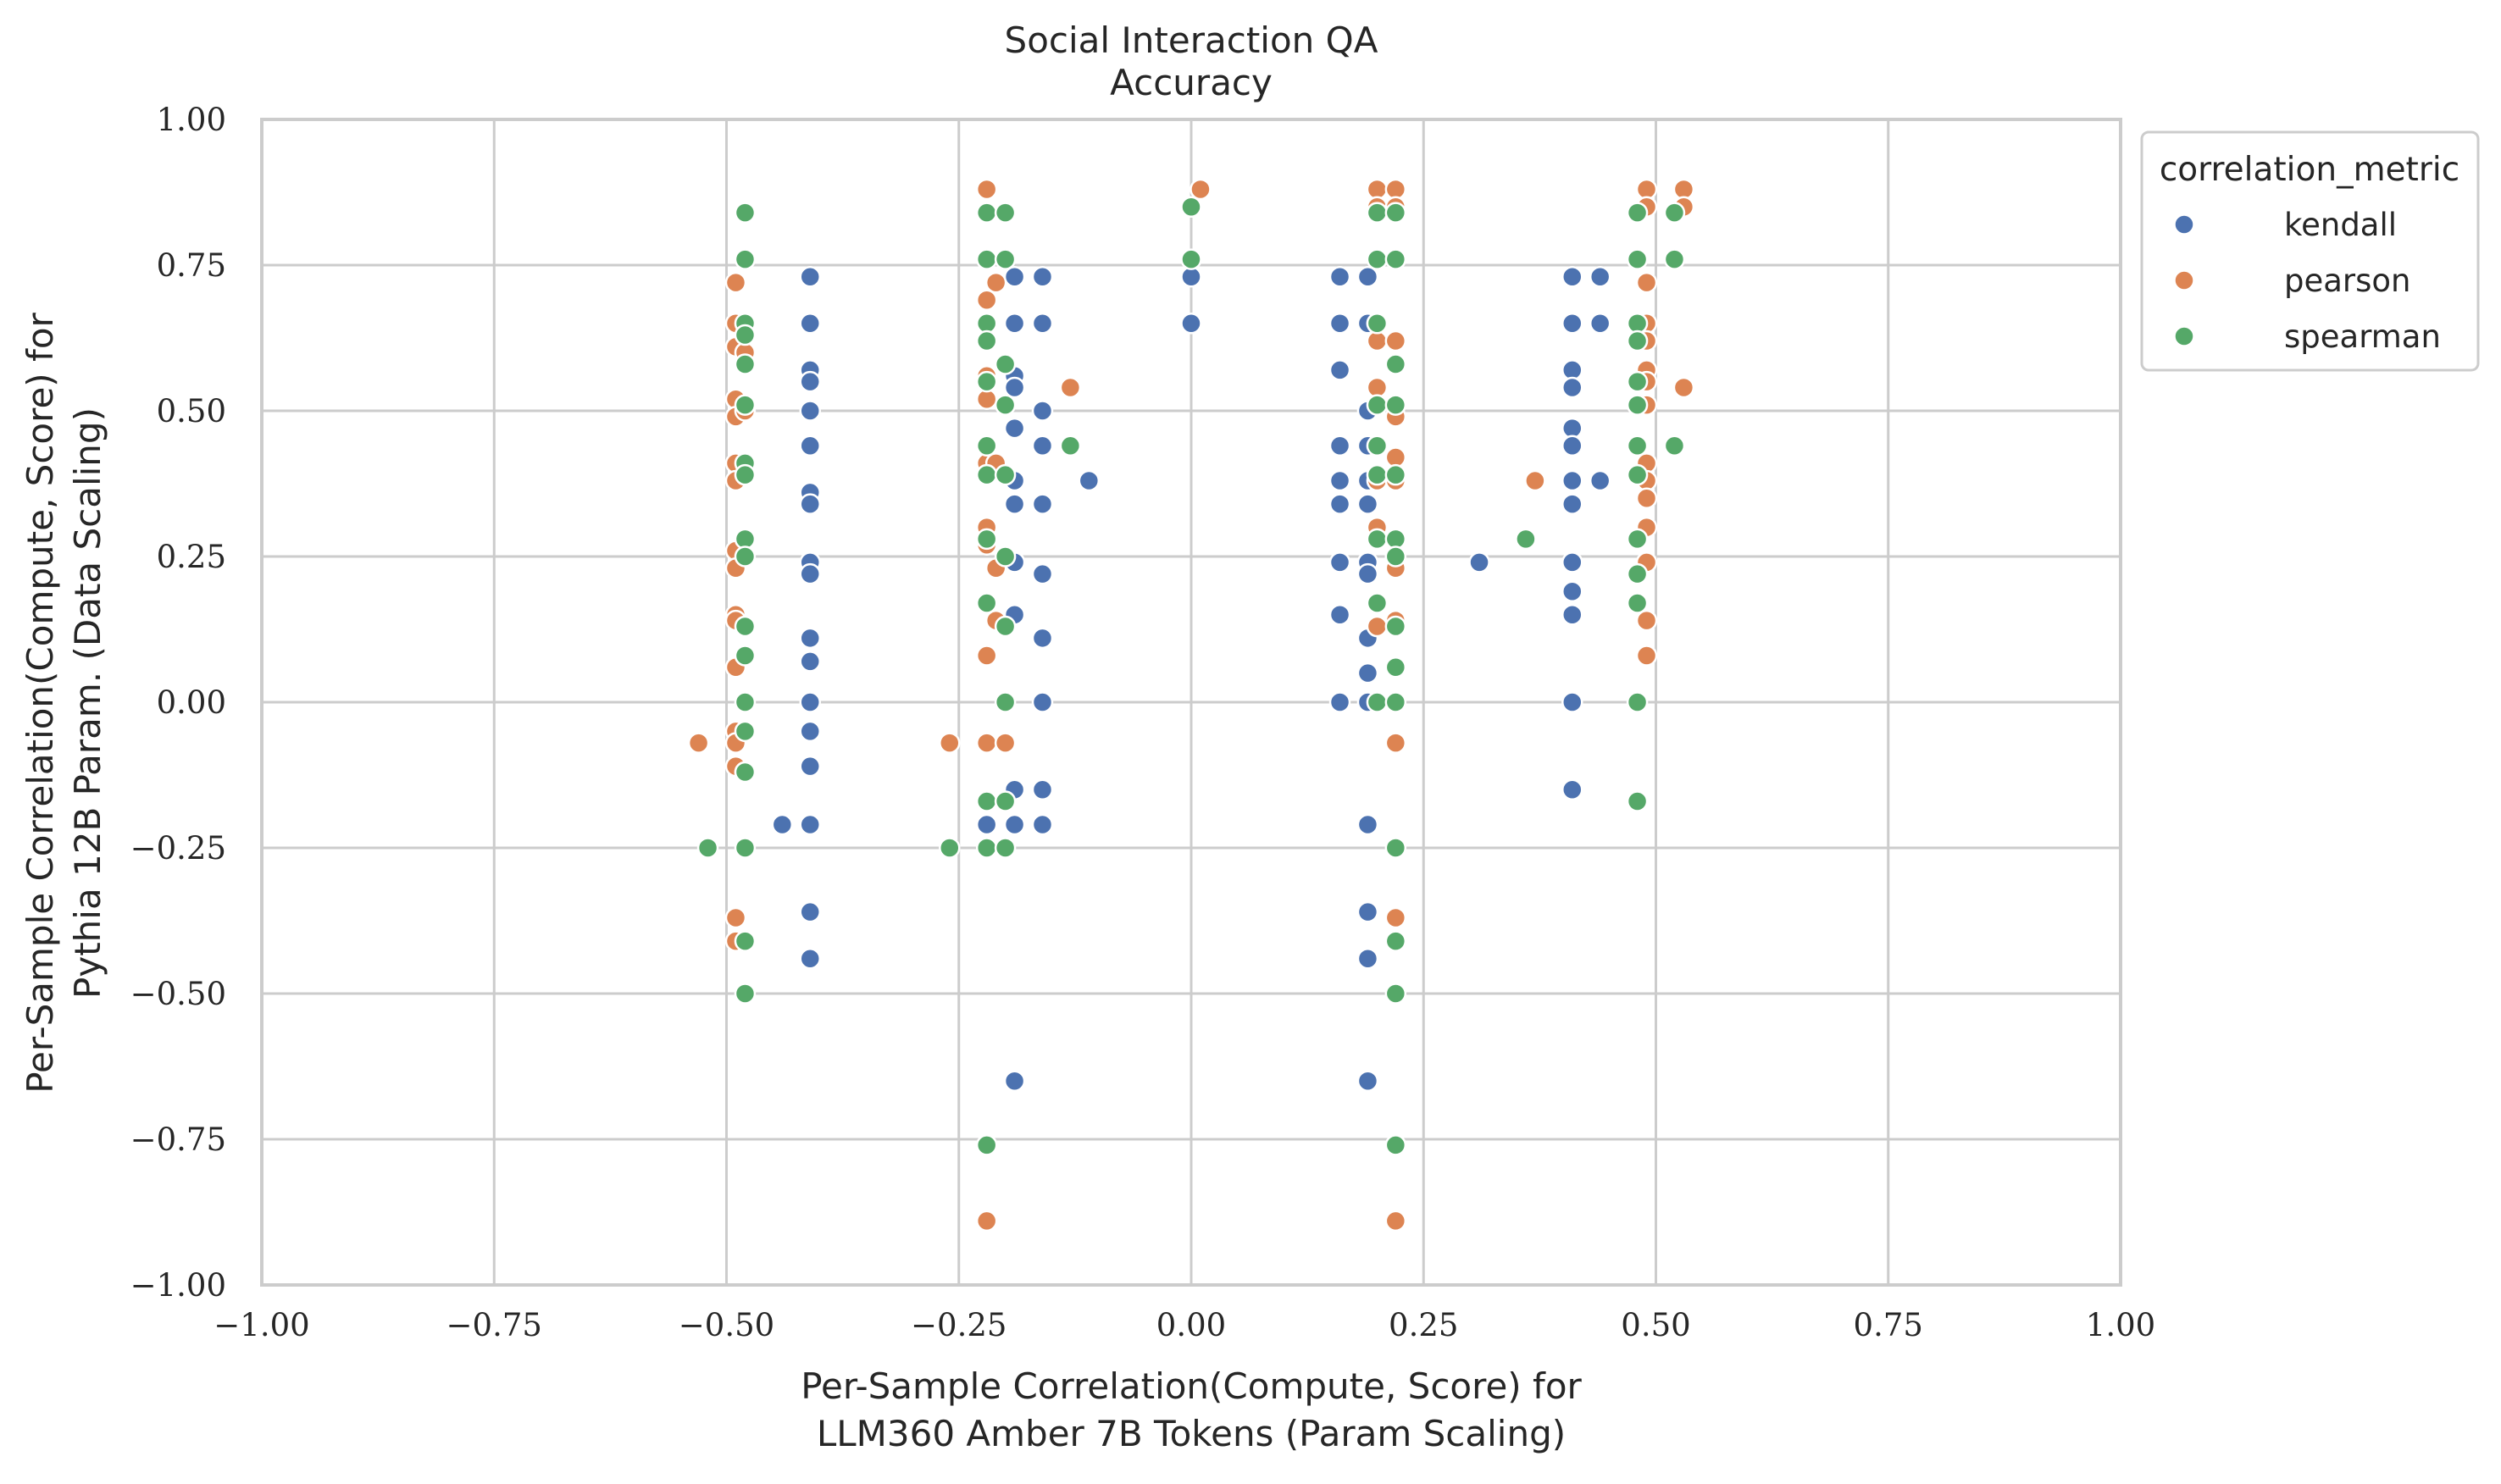 This screenshot has height=1484, width=2501. I want to click on legend-label-pearson: pearson, so click(2347, 281).